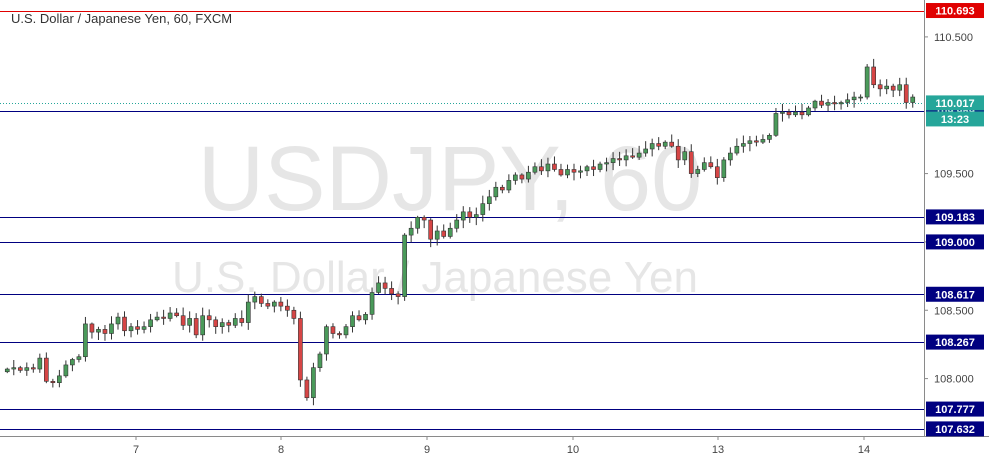  I want to click on watermark-symbol: USDJPY, 60, so click(450, 179).